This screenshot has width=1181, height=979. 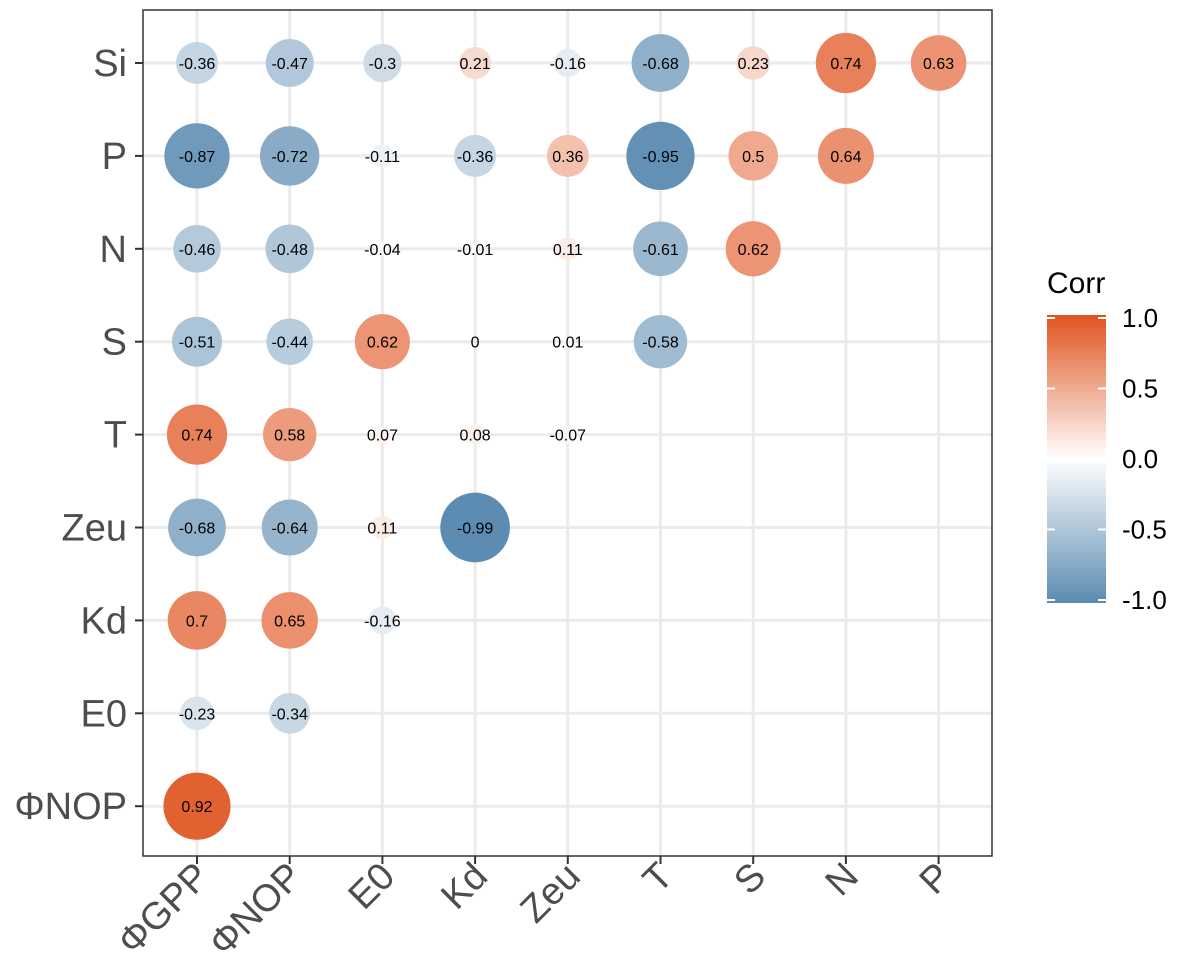 I want to click on corr-value-label: 0.5, so click(x=753, y=157).